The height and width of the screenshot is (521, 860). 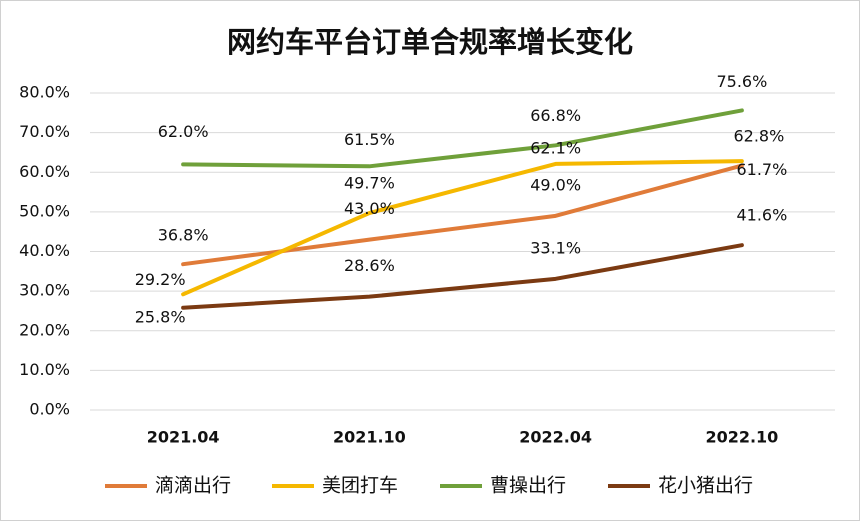 What do you see at coordinates (44, 210) in the screenshot?
I see `y-tick-label: 50.0%` at bounding box center [44, 210].